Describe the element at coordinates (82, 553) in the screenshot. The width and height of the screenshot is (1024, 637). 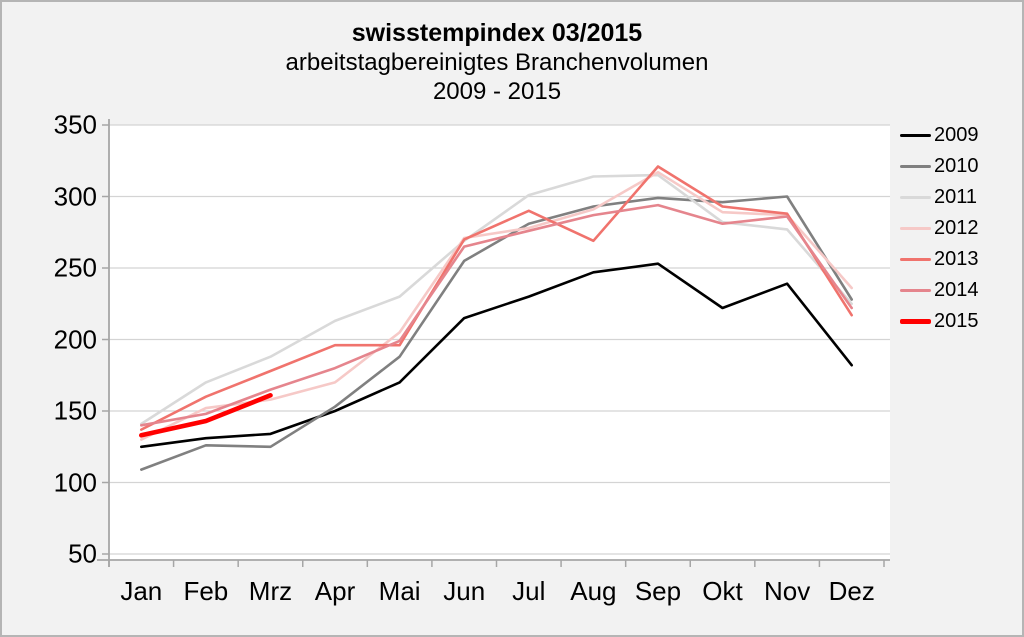
I see `y-axis-tick-label: 50` at that location.